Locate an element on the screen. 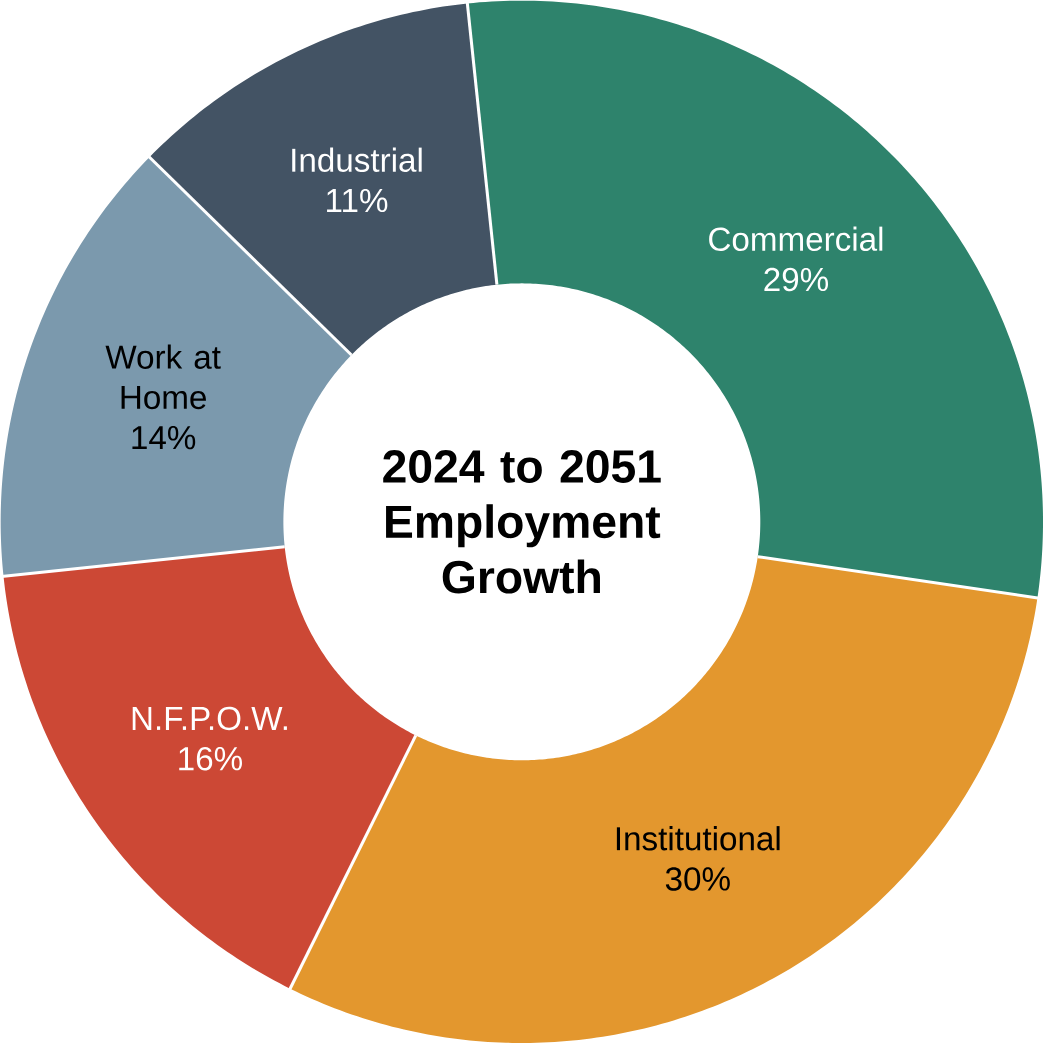  text: 2024 to 2051 Employment Growth is located at coordinates (522, 522).